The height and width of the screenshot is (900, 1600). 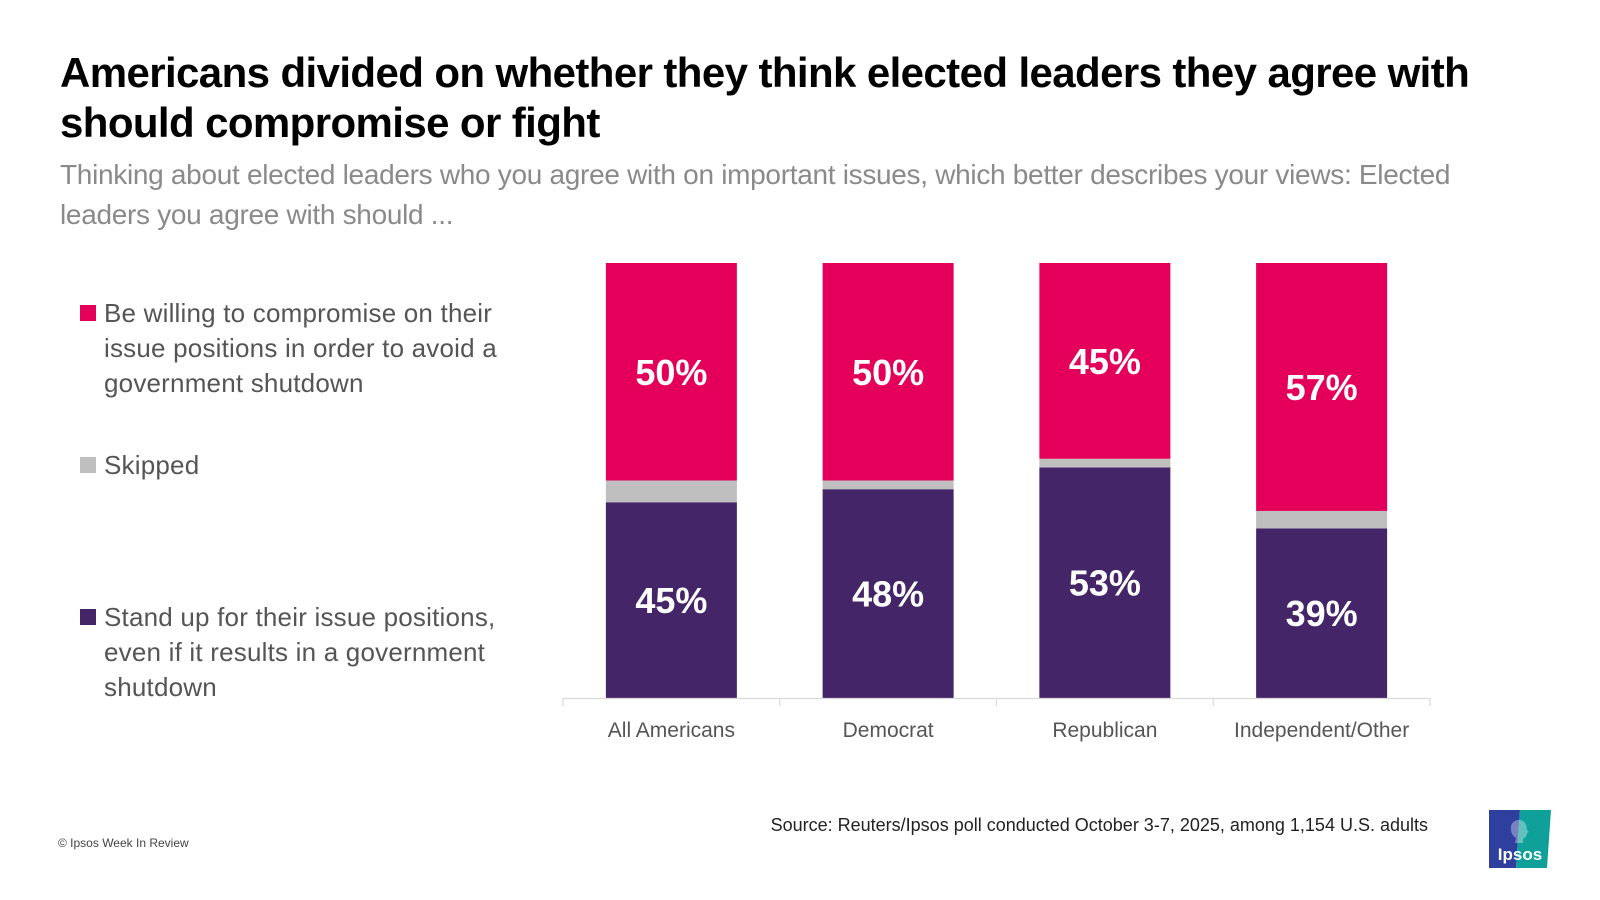 I want to click on copyright-notice: © Ipsos Week In Review, so click(x=123, y=843).